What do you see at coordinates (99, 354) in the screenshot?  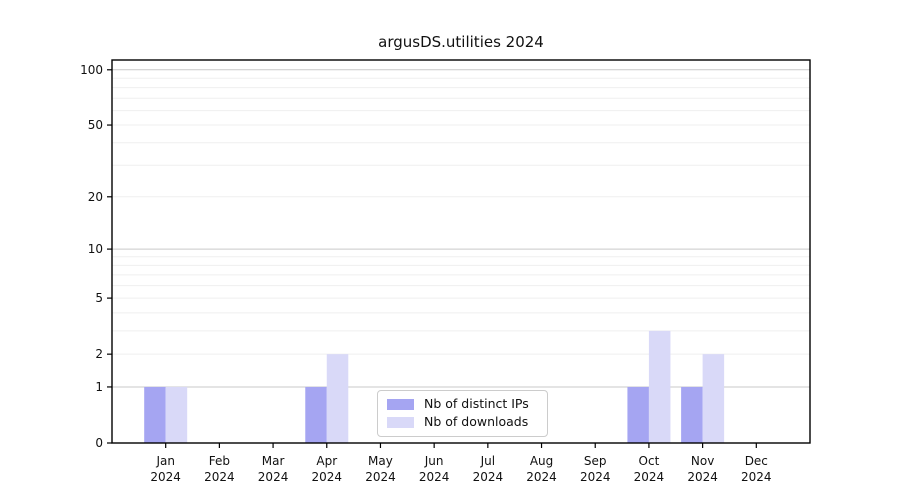 I see `y-tick-label: 2` at bounding box center [99, 354].